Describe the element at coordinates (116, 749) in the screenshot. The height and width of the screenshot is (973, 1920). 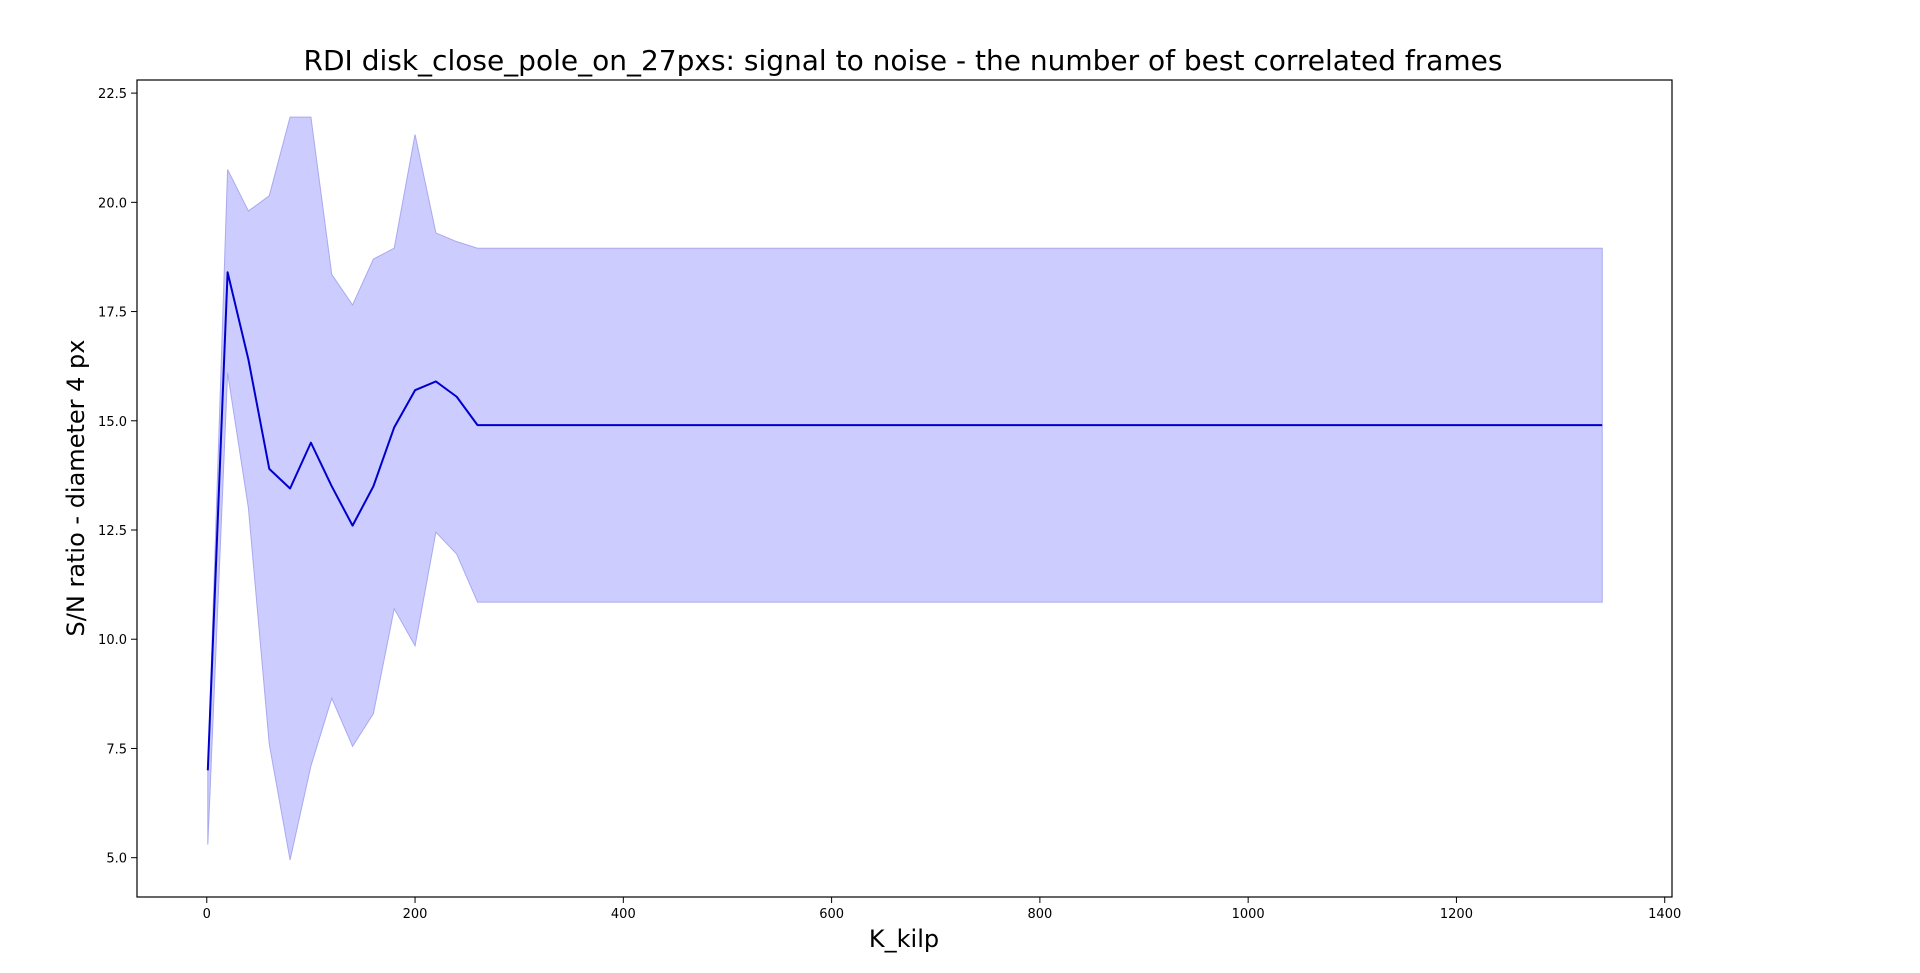
I see `y-tick-label: 7.5` at that location.